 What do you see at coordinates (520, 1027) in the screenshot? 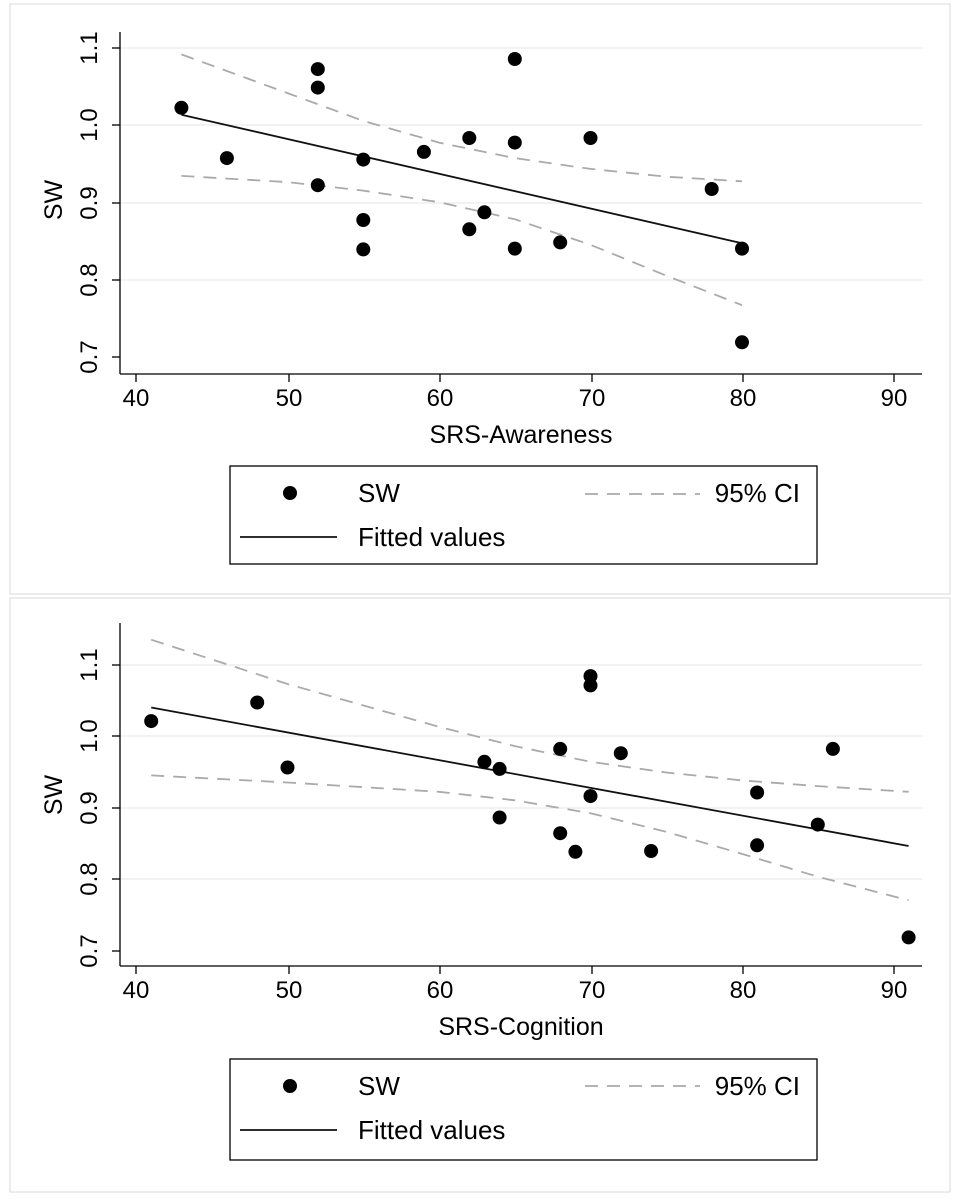
I see `x-axis-label: SRS-Cognition` at bounding box center [520, 1027].